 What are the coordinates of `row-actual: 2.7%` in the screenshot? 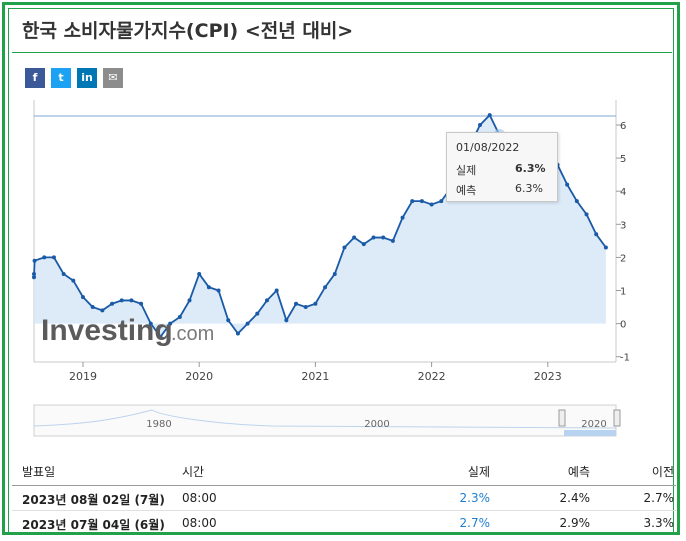 It's located at (475, 523).